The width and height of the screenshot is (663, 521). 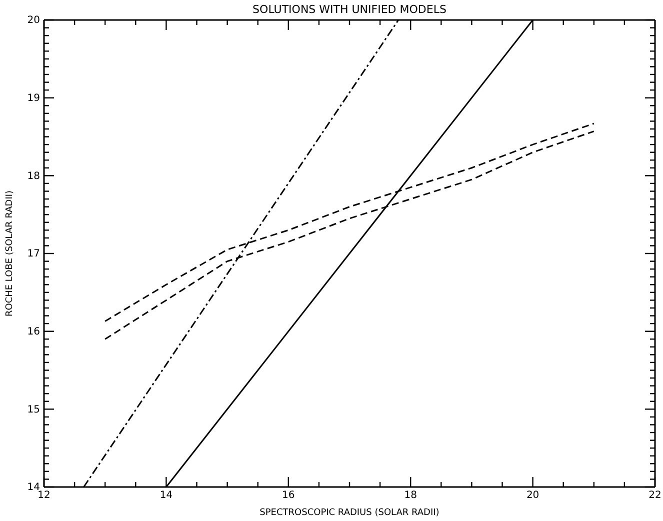 I want to click on y-axis-title: ROCHE LOBE (SOLAR RADII), so click(x=10, y=253).